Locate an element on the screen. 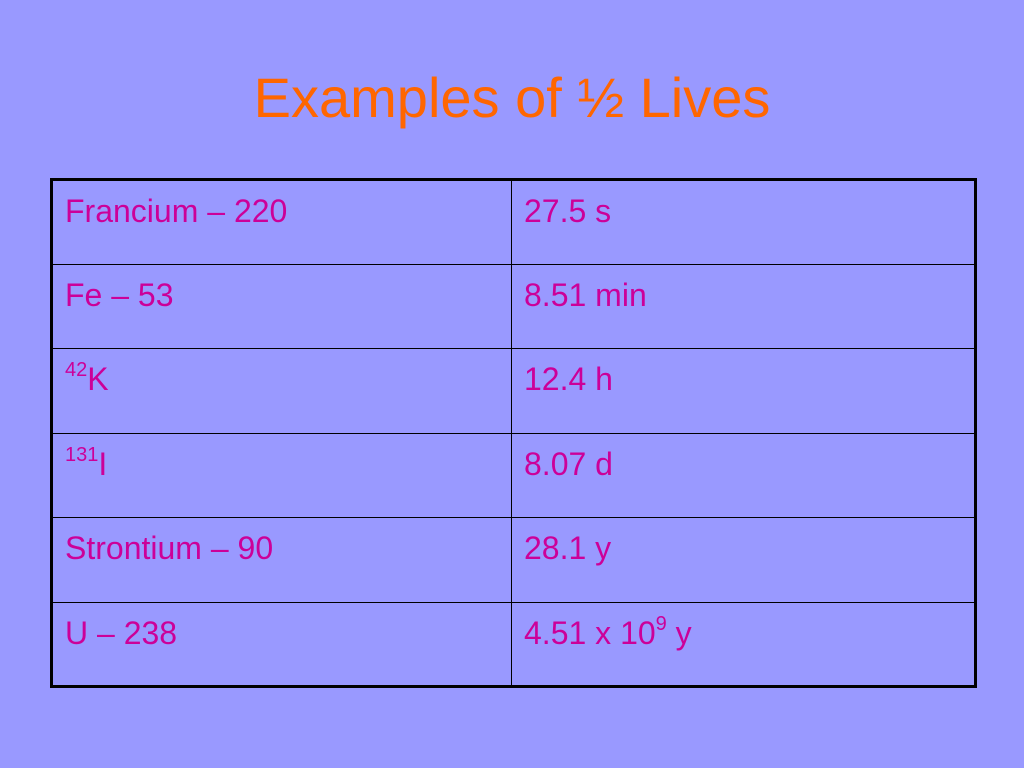 The width and height of the screenshot is (1024, 768). half-life-cell: 4.51 x 109 y is located at coordinates (743, 644).